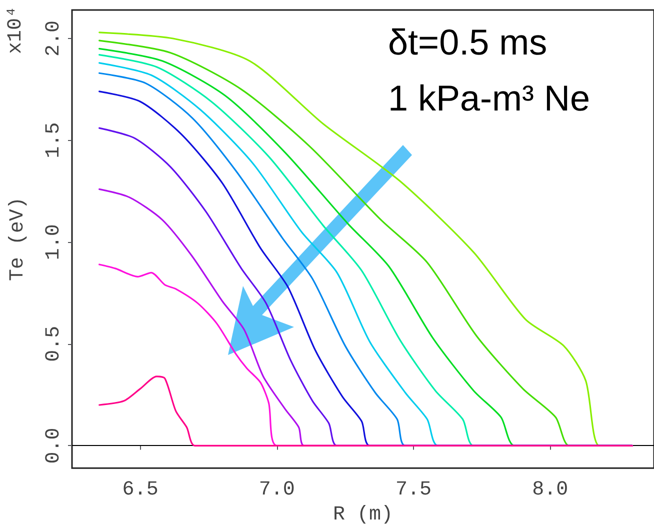 Image resolution: width=654 pixels, height=530 pixels. Describe the element at coordinates (54, 446) in the screenshot. I see `y-tick-label: 0.0` at that location.